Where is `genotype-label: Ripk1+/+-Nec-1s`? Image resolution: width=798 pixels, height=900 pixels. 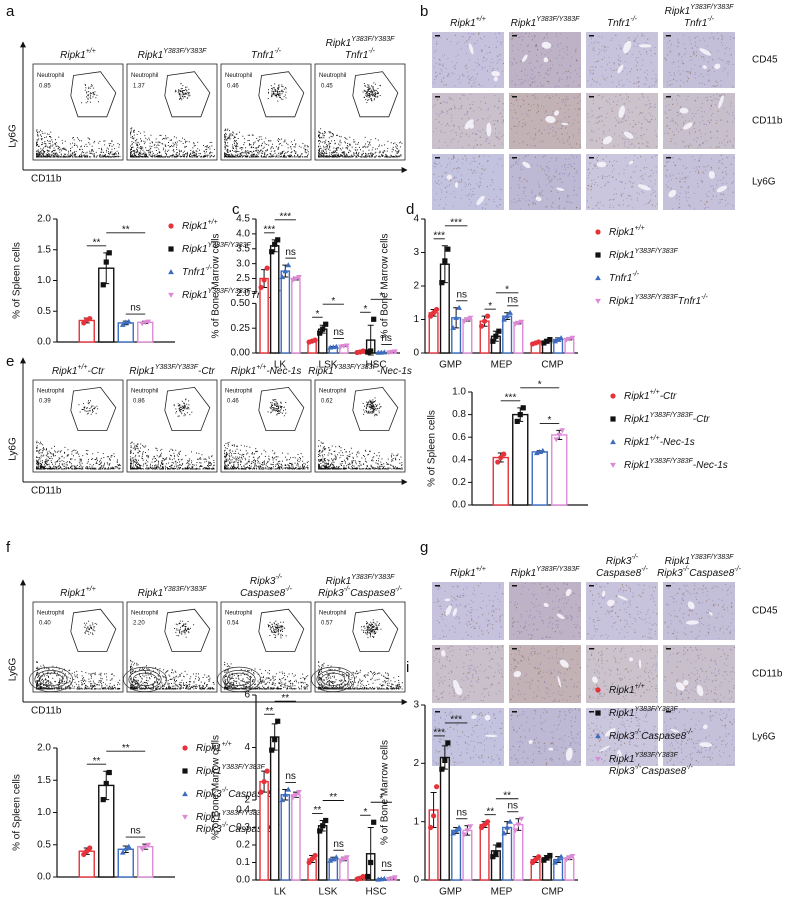
genotype-label: Ripk1+/+-Nec-1s is located at coordinates (266, 370).